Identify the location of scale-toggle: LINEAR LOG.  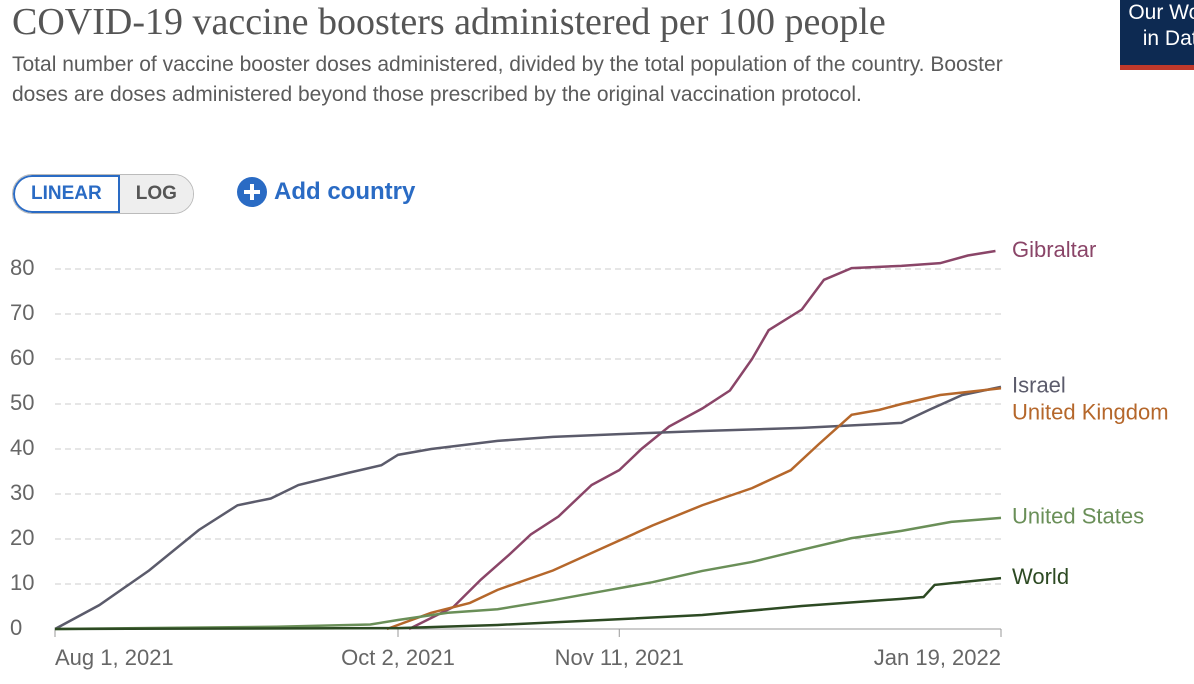
(103, 194).